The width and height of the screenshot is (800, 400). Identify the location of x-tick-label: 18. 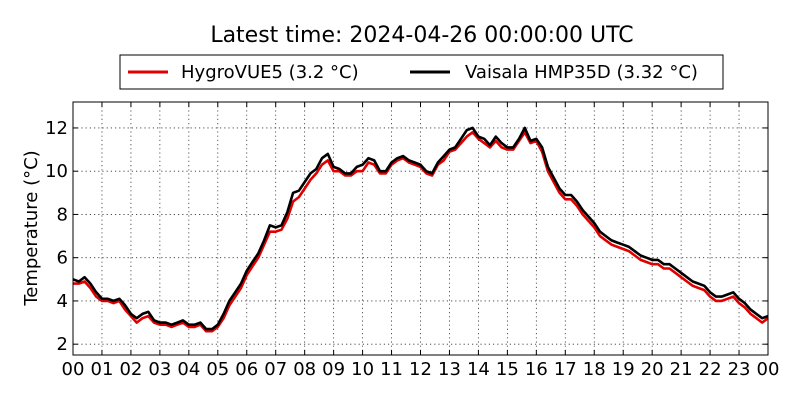
(594, 369).